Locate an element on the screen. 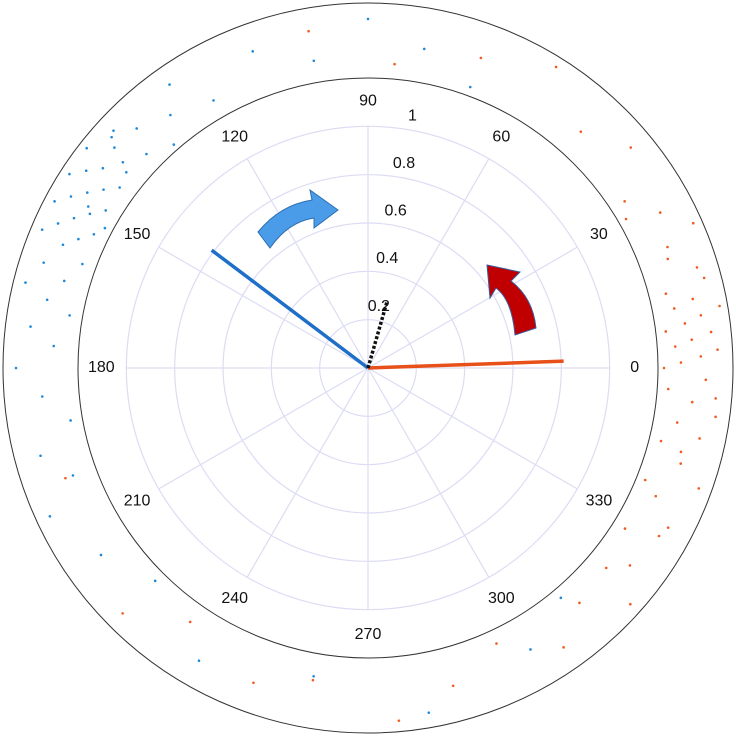 The image size is (736, 738). theta-tick-label: 330 is located at coordinates (599, 501).